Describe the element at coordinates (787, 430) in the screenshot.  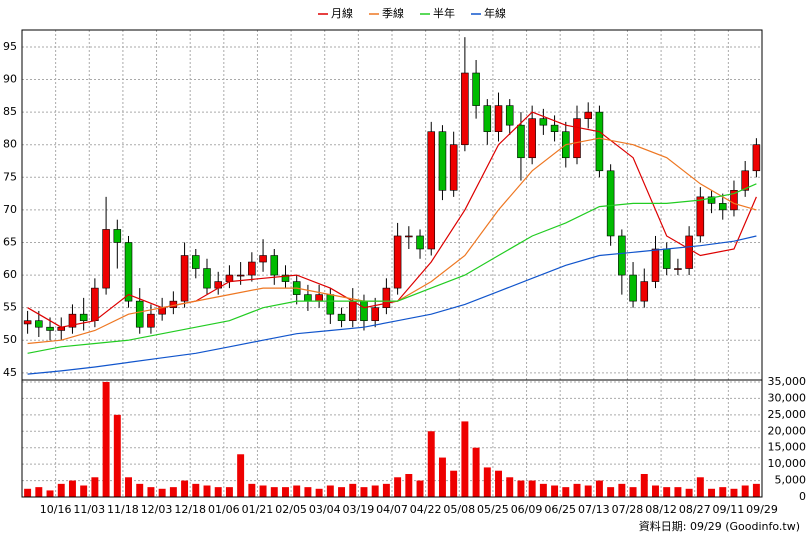
I see `volume-tick-label: 20,000` at that location.